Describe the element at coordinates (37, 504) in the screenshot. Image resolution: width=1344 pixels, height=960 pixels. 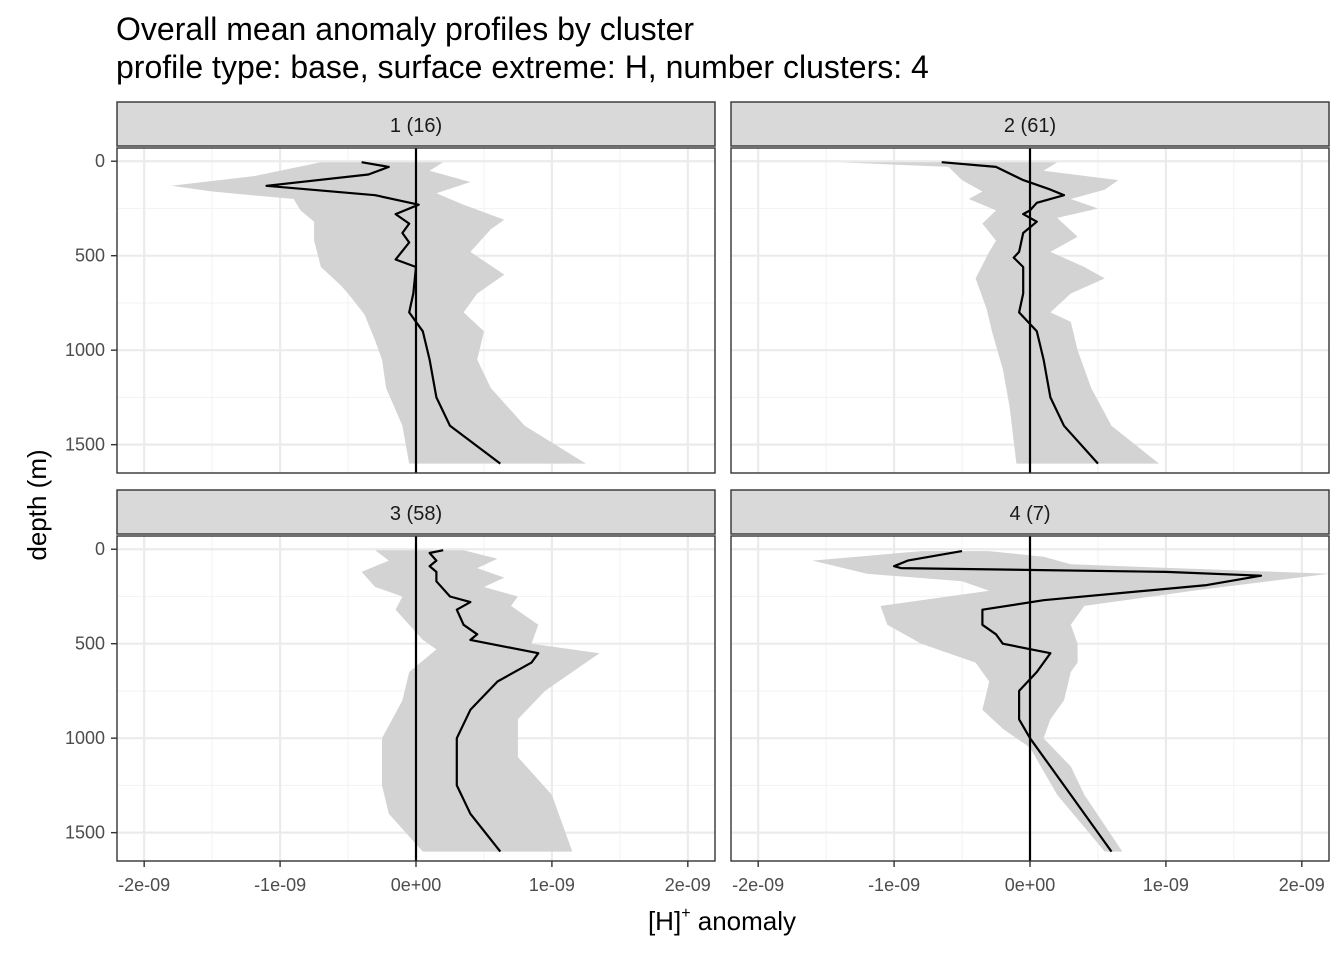
I see `y-axis-title: depth (m)` at that location.